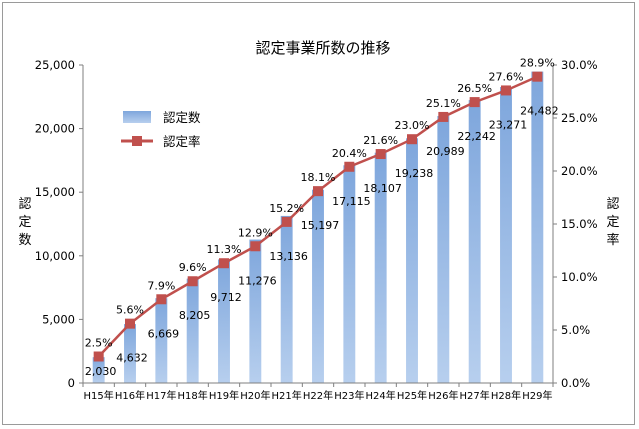 The image size is (639, 429). Describe the element at coordinates (161, 395) in the screenshot. I see `x-tick-label: H17年` at that location.